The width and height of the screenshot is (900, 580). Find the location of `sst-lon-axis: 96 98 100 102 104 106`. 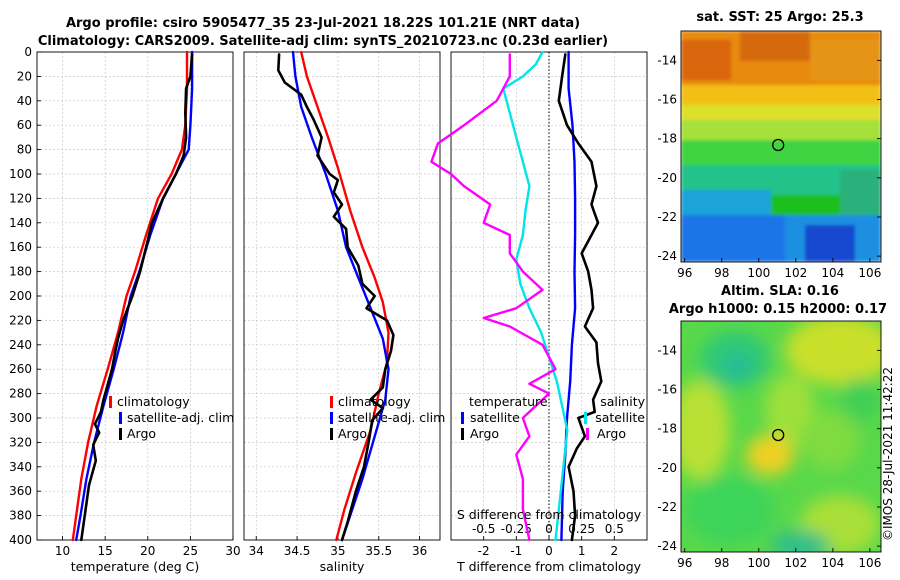

sst-lon-axis: 96 98 100 102 104 106 is located at coordinates (779, 269).